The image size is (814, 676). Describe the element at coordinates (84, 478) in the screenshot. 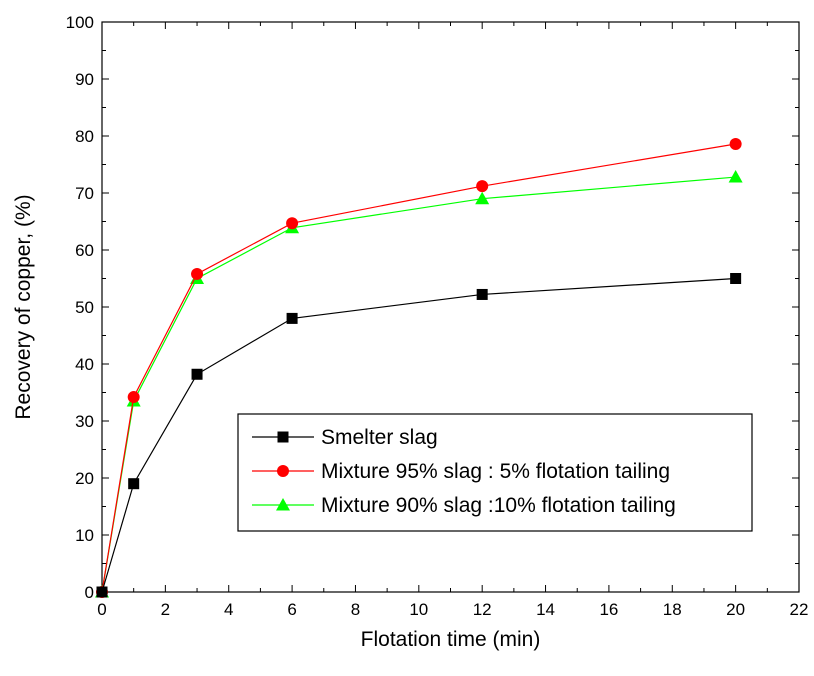

I see `y-tick-label: 20` at that location.